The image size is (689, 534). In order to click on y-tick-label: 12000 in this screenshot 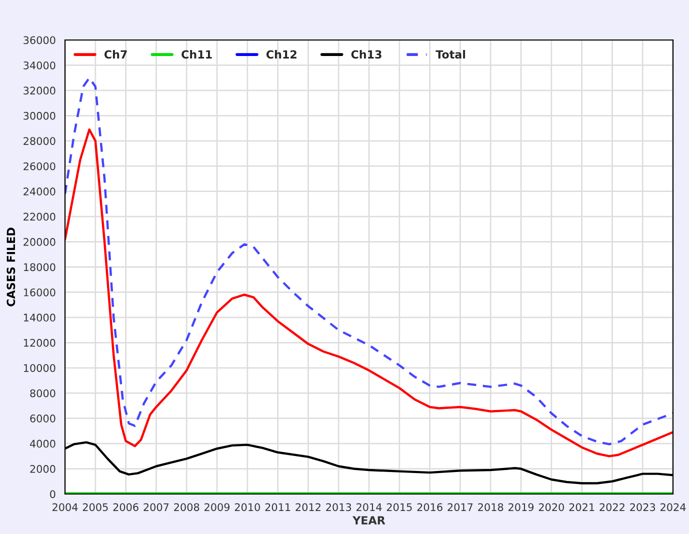, I will do `click(40, 342)`.